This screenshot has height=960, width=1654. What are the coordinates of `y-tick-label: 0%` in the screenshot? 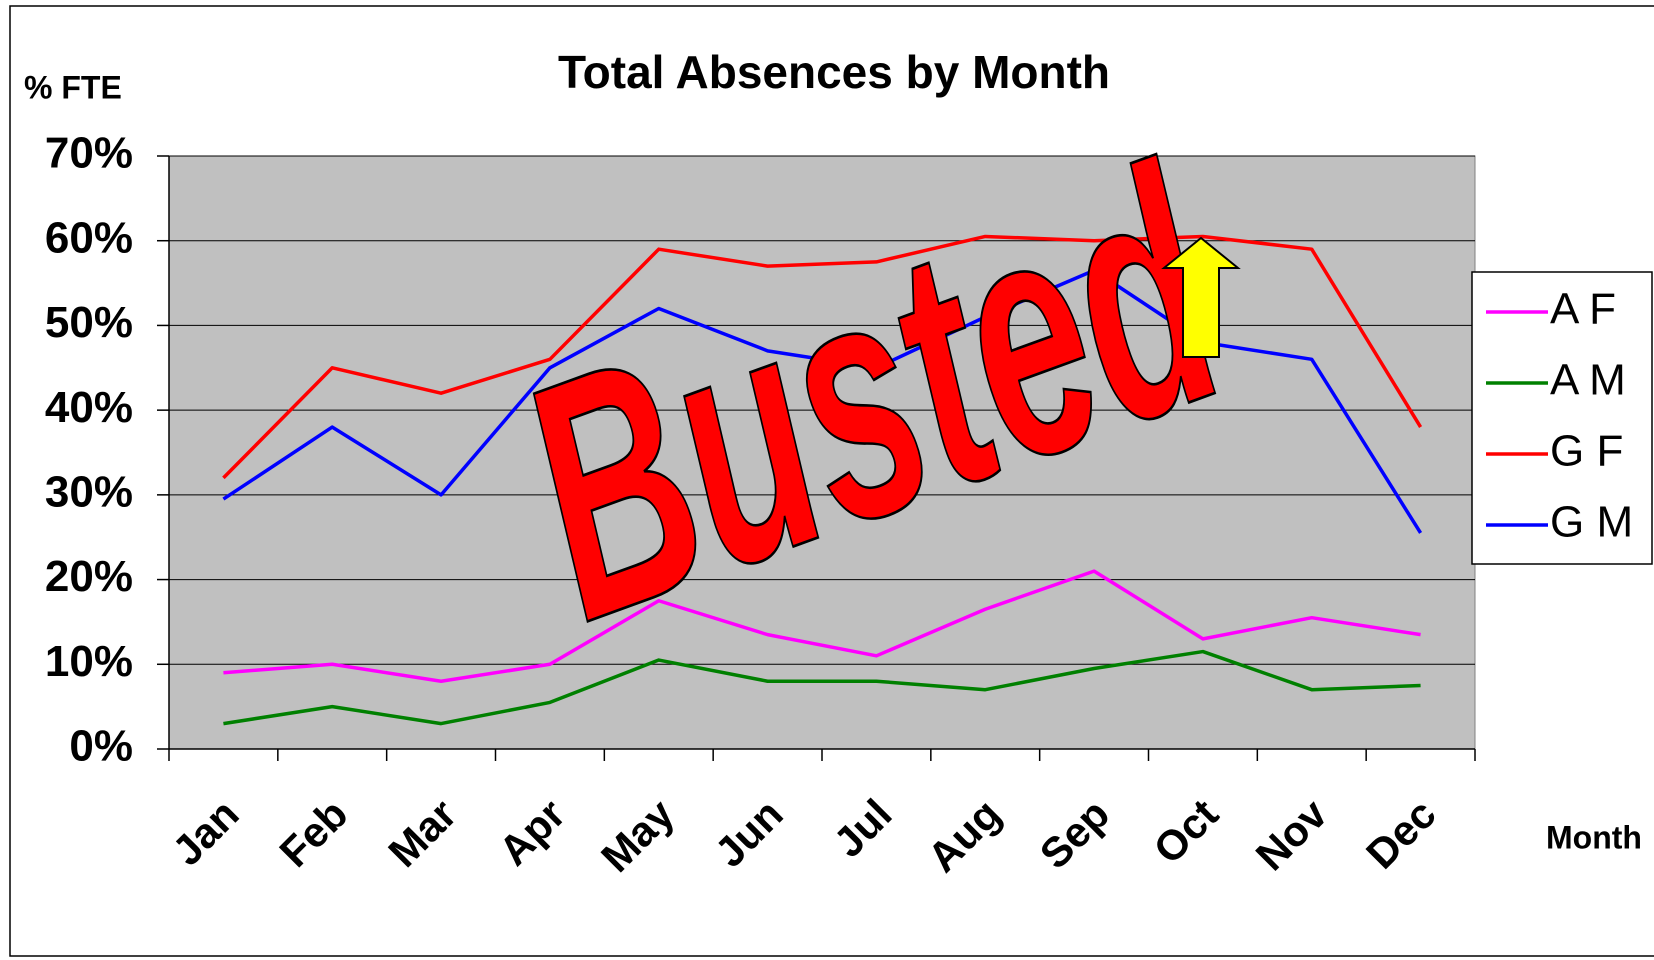 It's located at (101, 746).